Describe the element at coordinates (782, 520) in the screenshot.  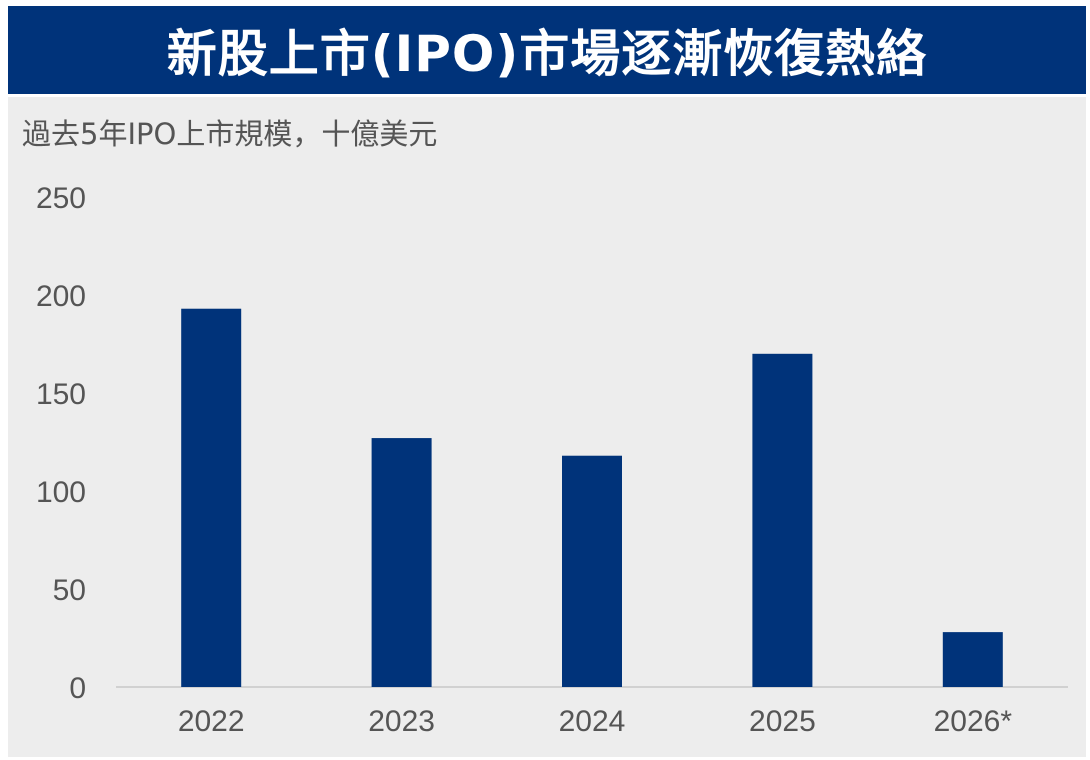
I see `bar-2025` at that location.